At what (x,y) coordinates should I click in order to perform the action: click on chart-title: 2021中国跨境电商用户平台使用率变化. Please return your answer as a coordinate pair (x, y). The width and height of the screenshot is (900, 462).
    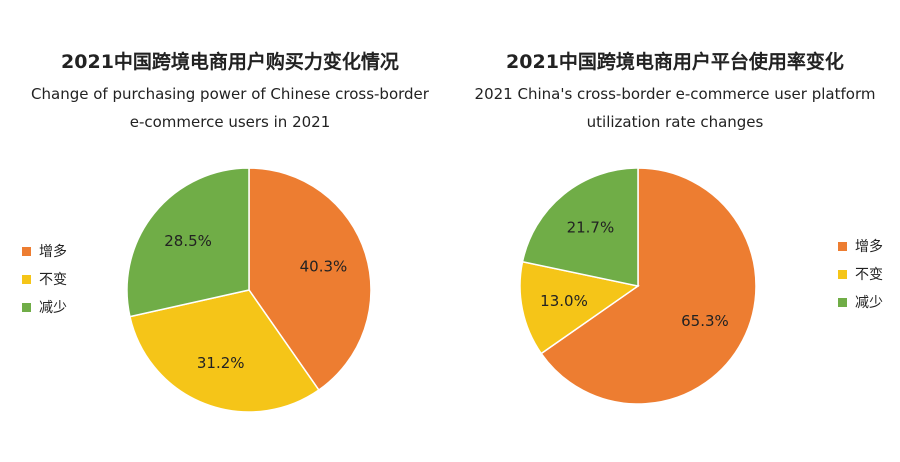
    Looking at the image, I should click on (675, 62).